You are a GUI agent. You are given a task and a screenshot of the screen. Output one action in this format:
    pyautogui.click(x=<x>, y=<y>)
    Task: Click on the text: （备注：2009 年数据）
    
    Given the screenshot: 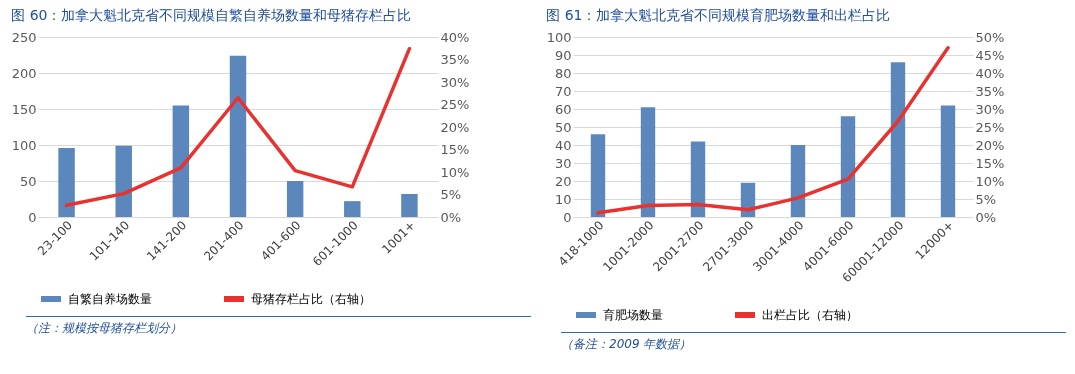 What is the action you would take?
    pyautogui.click(x=813, y=342)
    